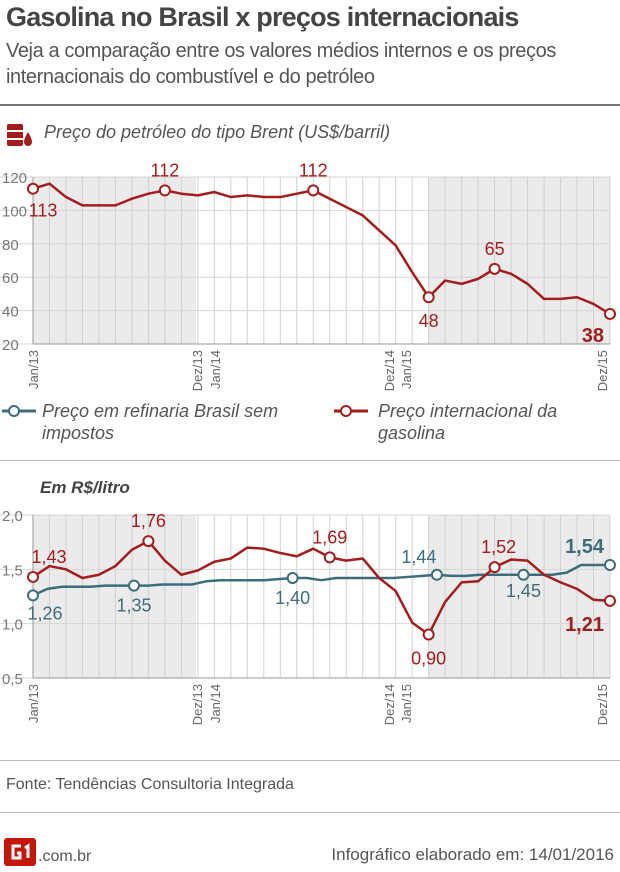 This screenshot has height=872, width=620. What do you see at coordinates (12, 570) in the screenshot?
I see `y-tick-label: 1,5` at bounding box center [12, 570].